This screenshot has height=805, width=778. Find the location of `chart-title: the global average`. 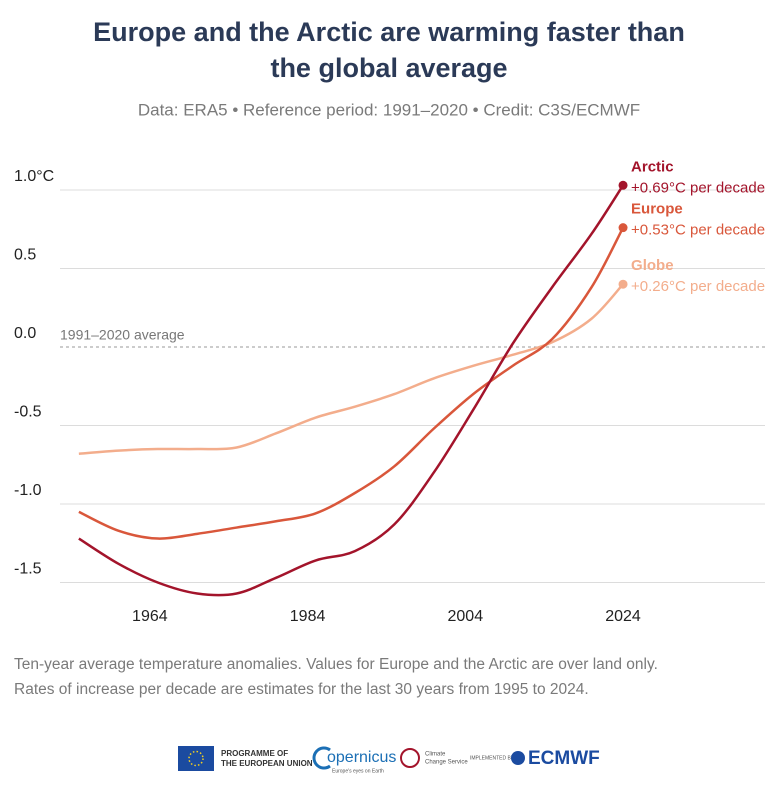

chart-title: the global average is located at coordinates (388, 68).